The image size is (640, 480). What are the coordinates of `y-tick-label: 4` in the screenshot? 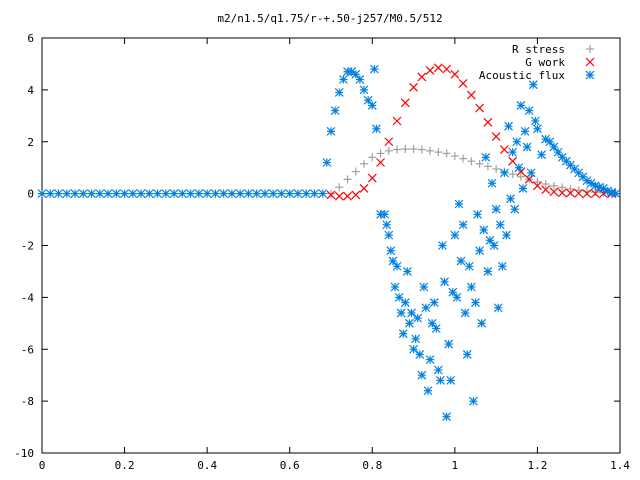 It's located at (30, 90).